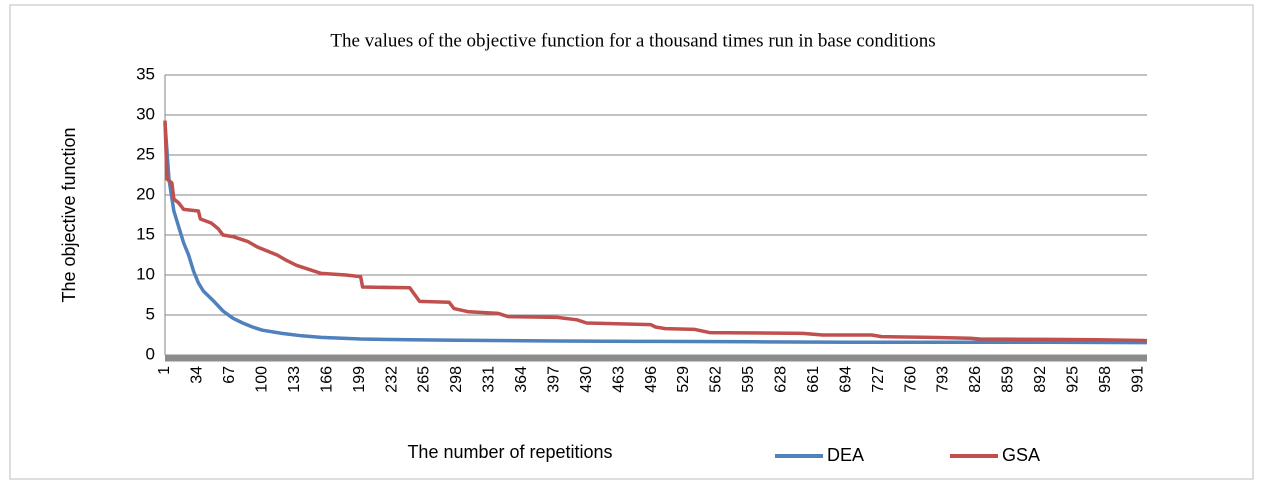 This screenshot has height=484, width=1263. Describe the element at coordinates (748, 379) in the screenshot. I see `x-tick-label: 595` at that location.